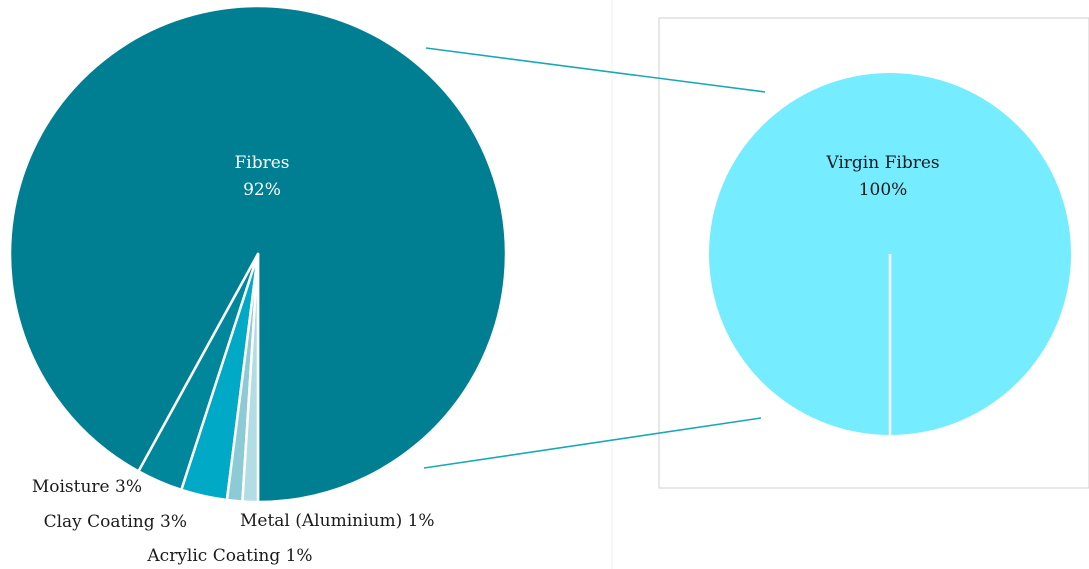  I want to click on main-slice-metal-aluminium-, so click(250, 378).